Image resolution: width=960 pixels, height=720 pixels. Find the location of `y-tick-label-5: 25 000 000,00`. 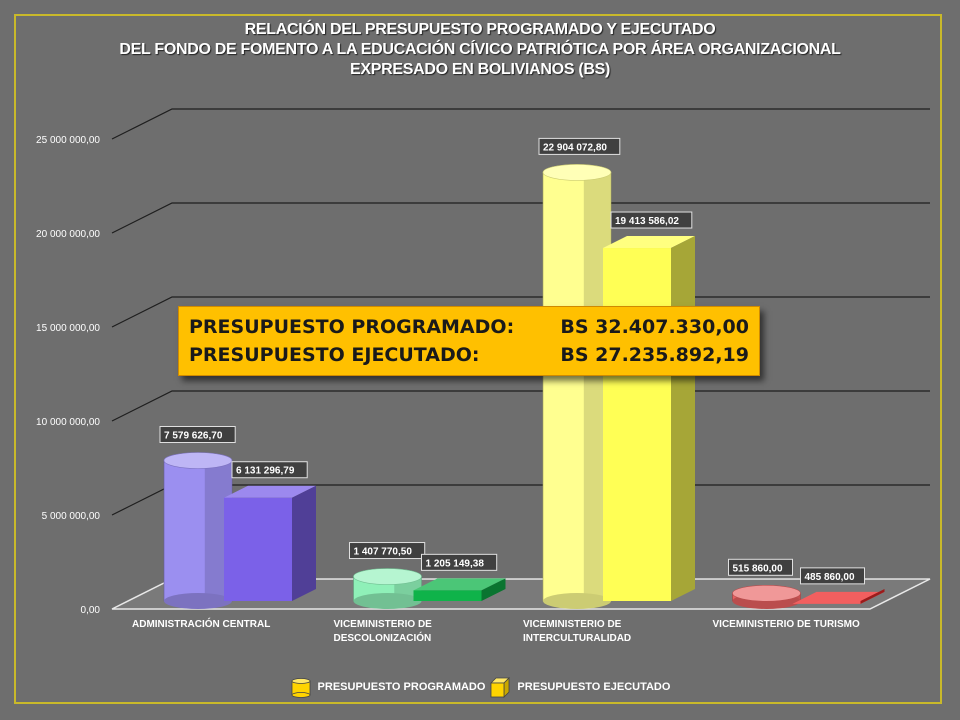

y-tick-label-5: 25 000 000,00 is located at coordinates (68, 140).